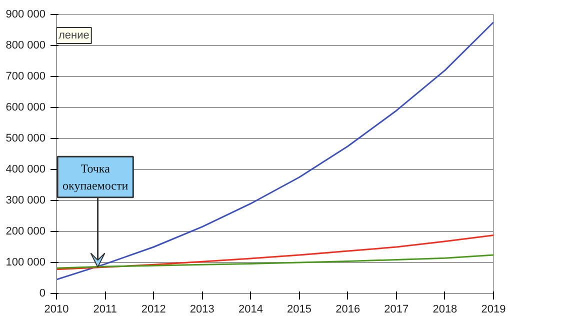 The image size is (576, 333). Describe the element at coordinates (56, 310) in the screenshot. I see `x-tick-label: 2010` at that location.